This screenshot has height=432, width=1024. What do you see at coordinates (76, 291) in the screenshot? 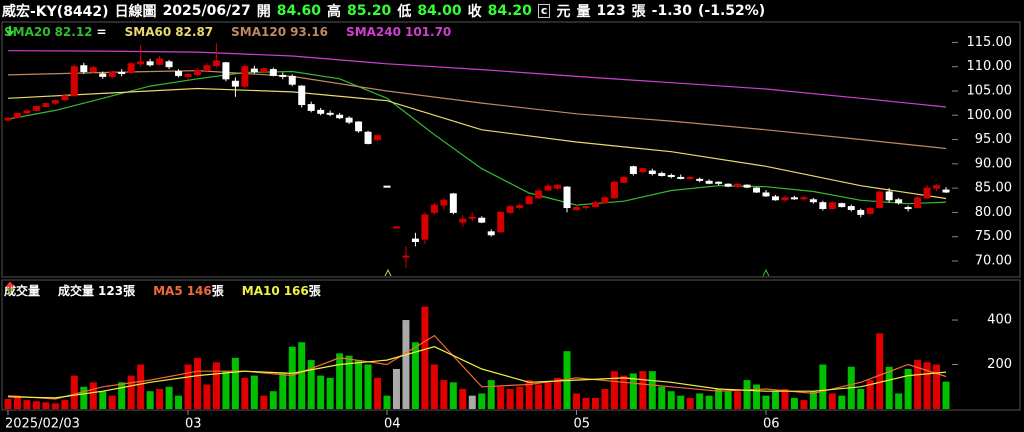
I see `legend-name: 成交量` at bounding box center [76, 291].